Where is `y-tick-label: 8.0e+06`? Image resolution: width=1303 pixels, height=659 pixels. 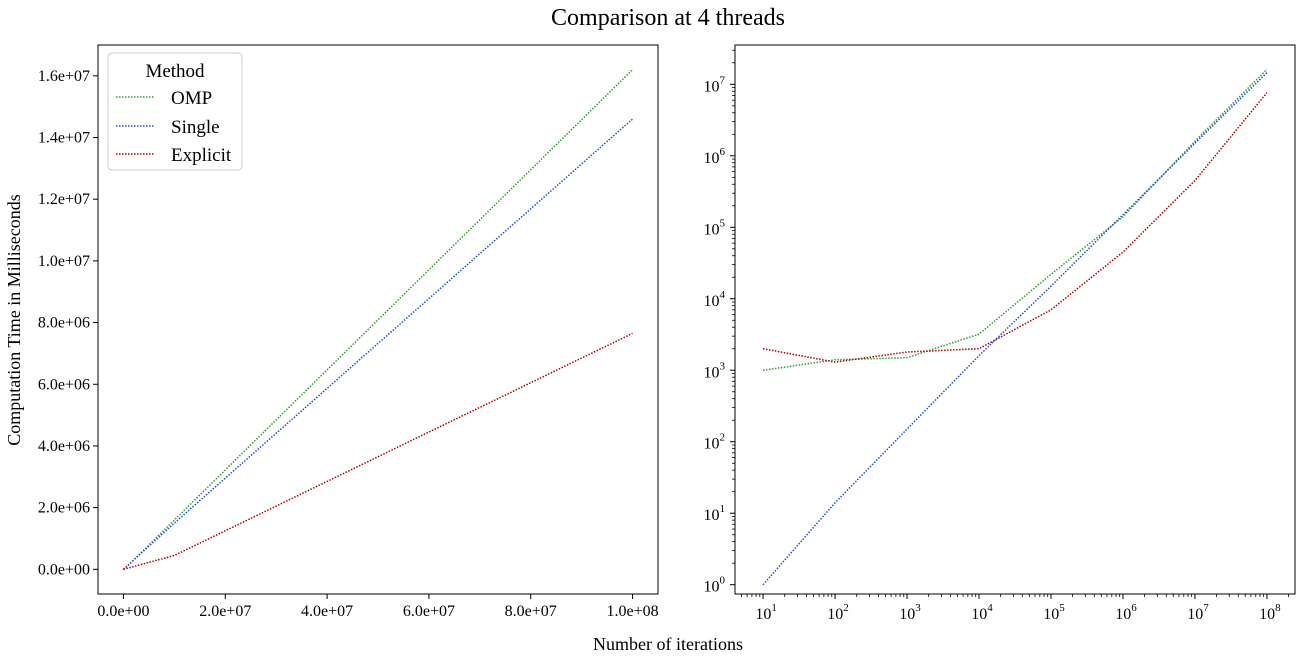 y-tick-label: 8.0e+06 is located at coordinates (64, 323).